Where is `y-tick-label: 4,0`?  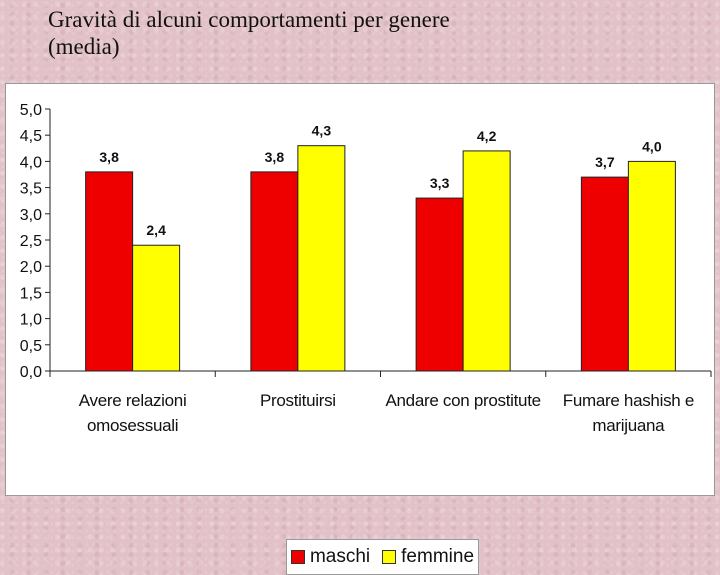
y-tick-label: 4,0 is located at coordinates (31, 162).